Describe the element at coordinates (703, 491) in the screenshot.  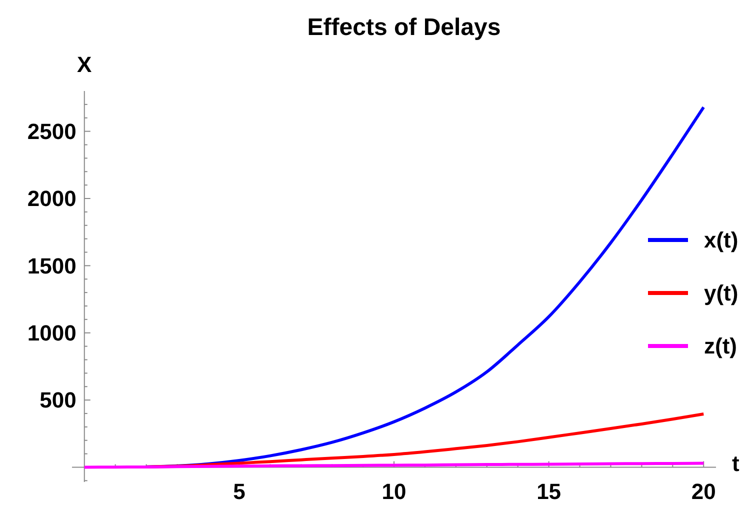
I see `x-tick-label: 20` at that location.